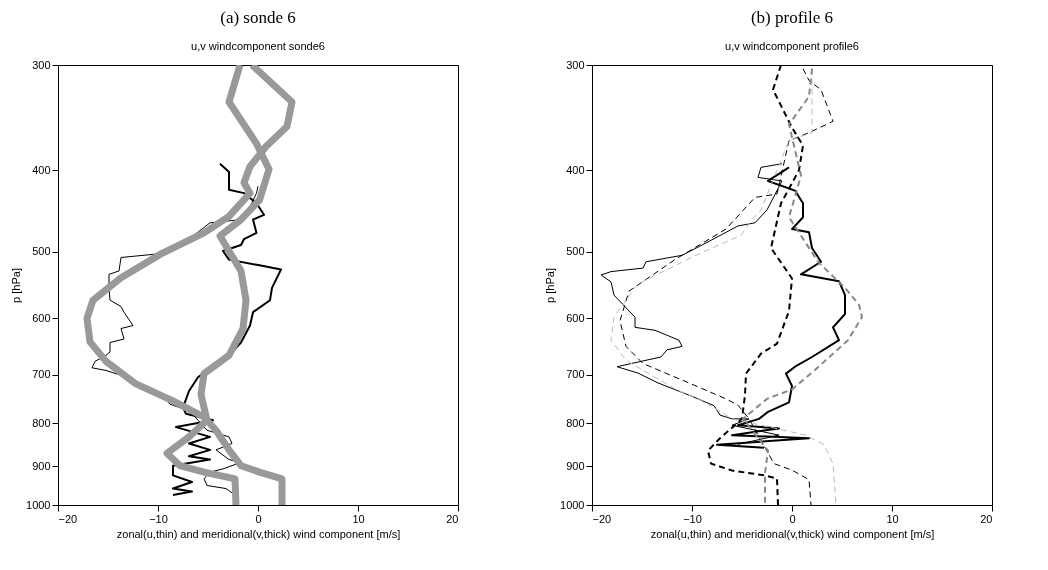 The image size is (1048, 570). I want to click on chart-title: (a) sonde 6, so click(258, 17).